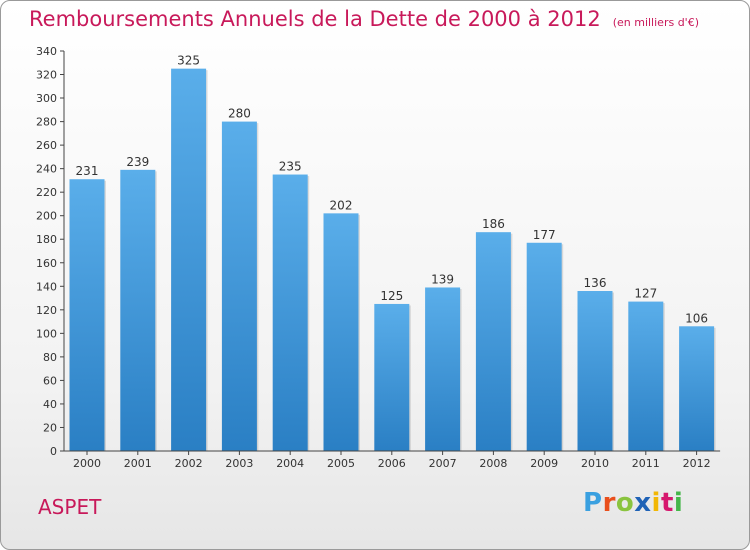 This screenshot has height=550, width=750. What do you see at coordinates (646, 463) in the screenshot?
I see `x-tick-label: 2011` at bounding box center [646, 463].